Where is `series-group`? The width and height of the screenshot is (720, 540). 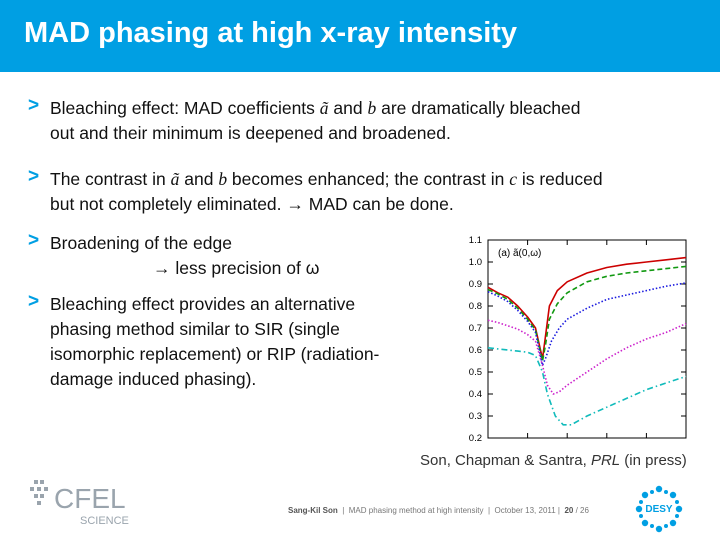 series-group is located at coordinates (587, 341).